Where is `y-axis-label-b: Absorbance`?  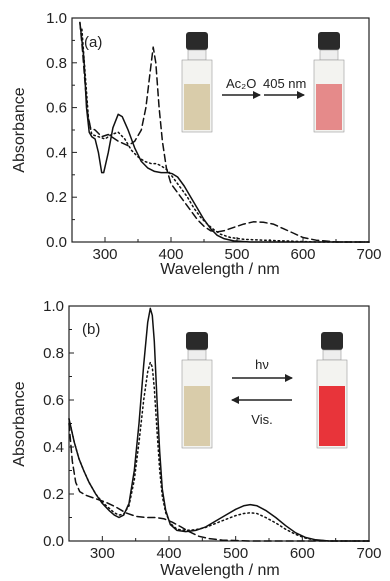
y-axis-label-b: Absorbance is located at coordinates (19, 423).